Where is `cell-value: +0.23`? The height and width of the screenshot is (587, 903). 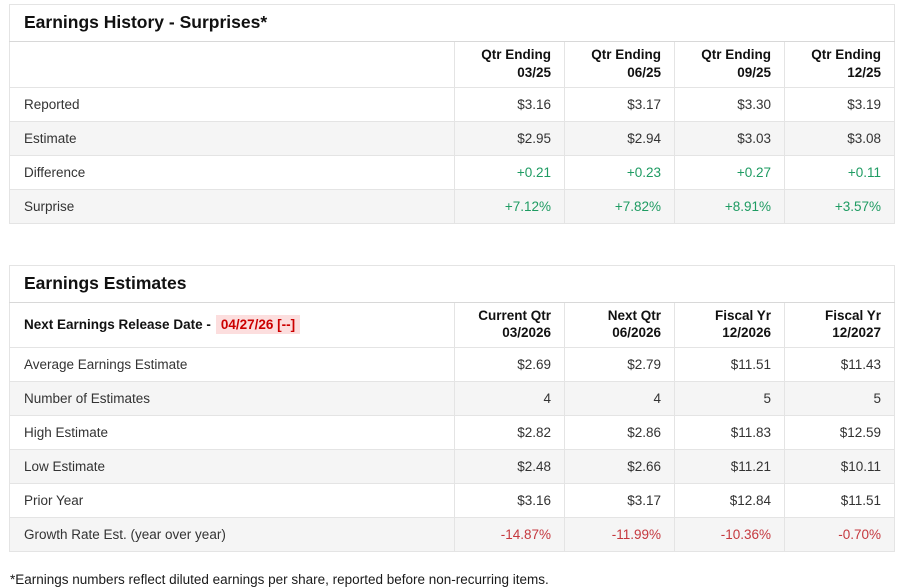
cell-value: +0.23 is located at coordinates (619, 172).